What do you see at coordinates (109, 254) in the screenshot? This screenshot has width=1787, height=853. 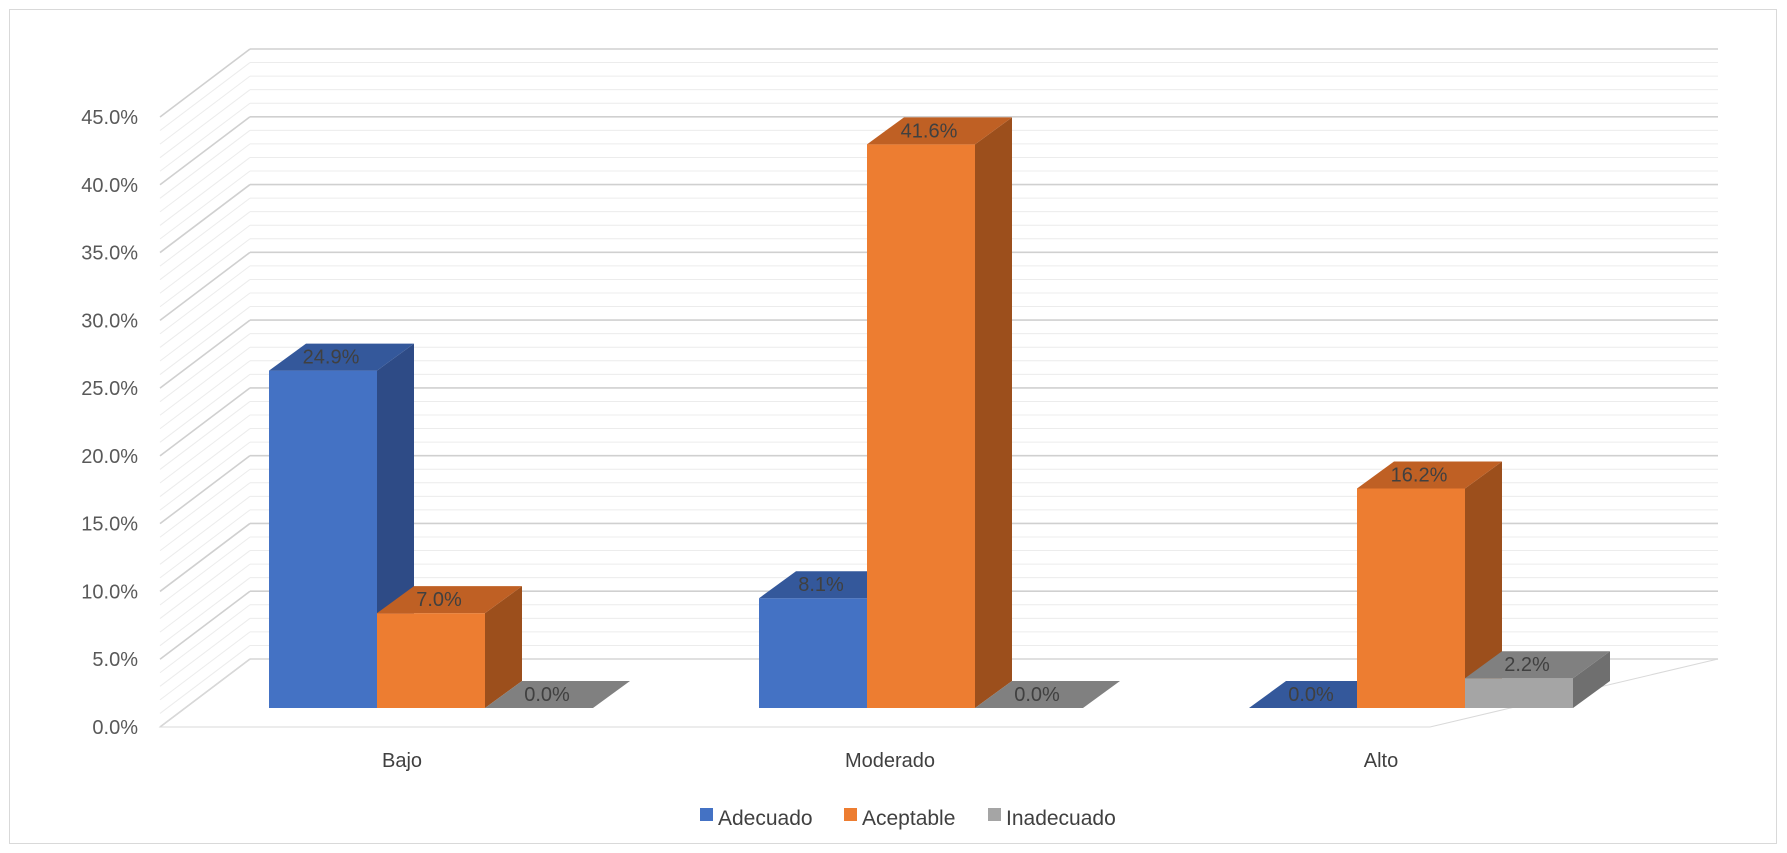 I see `y-tick-label: 35.0%` at bounding box center [109, 254].